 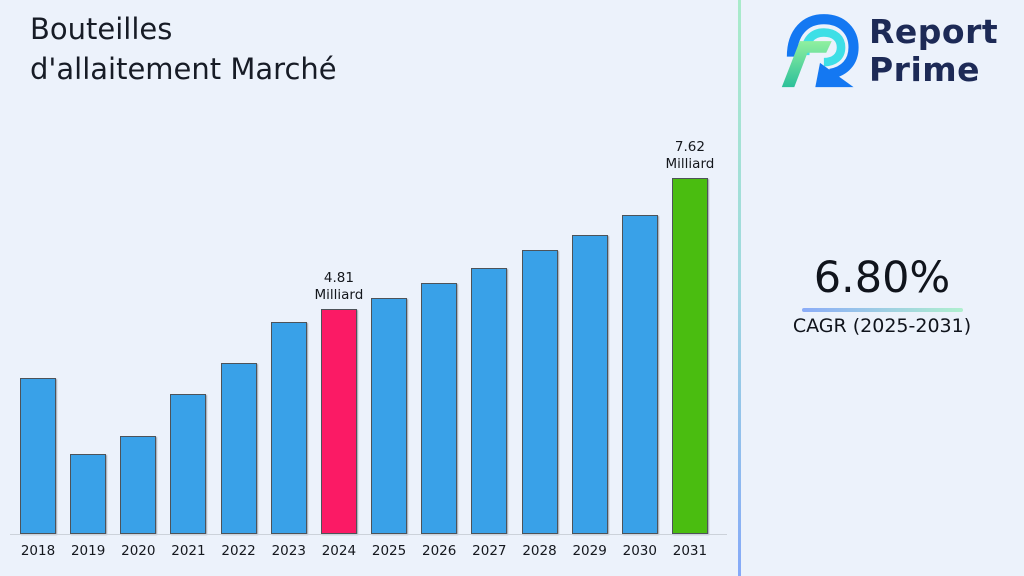 I want to click on bar-2026, so click(x=439, y=408).